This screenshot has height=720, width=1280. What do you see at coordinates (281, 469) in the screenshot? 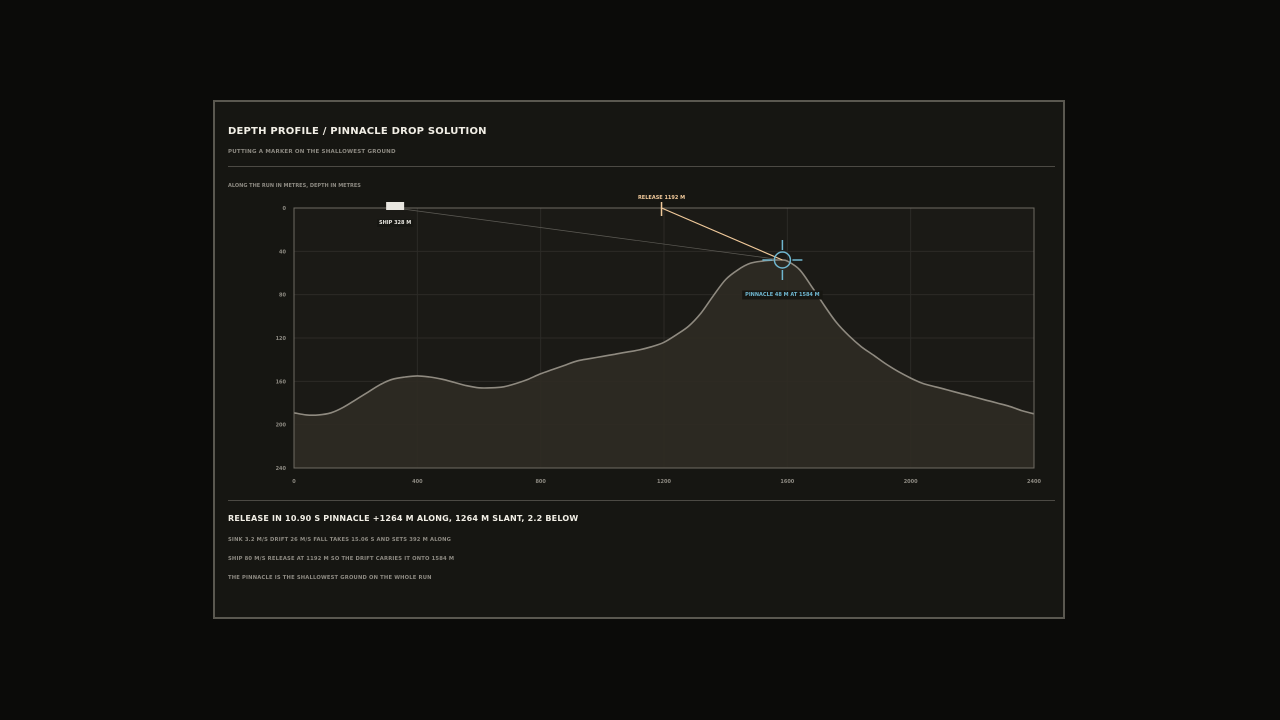
I see `y-tick-label: 240` at bounding box center [281, 469].